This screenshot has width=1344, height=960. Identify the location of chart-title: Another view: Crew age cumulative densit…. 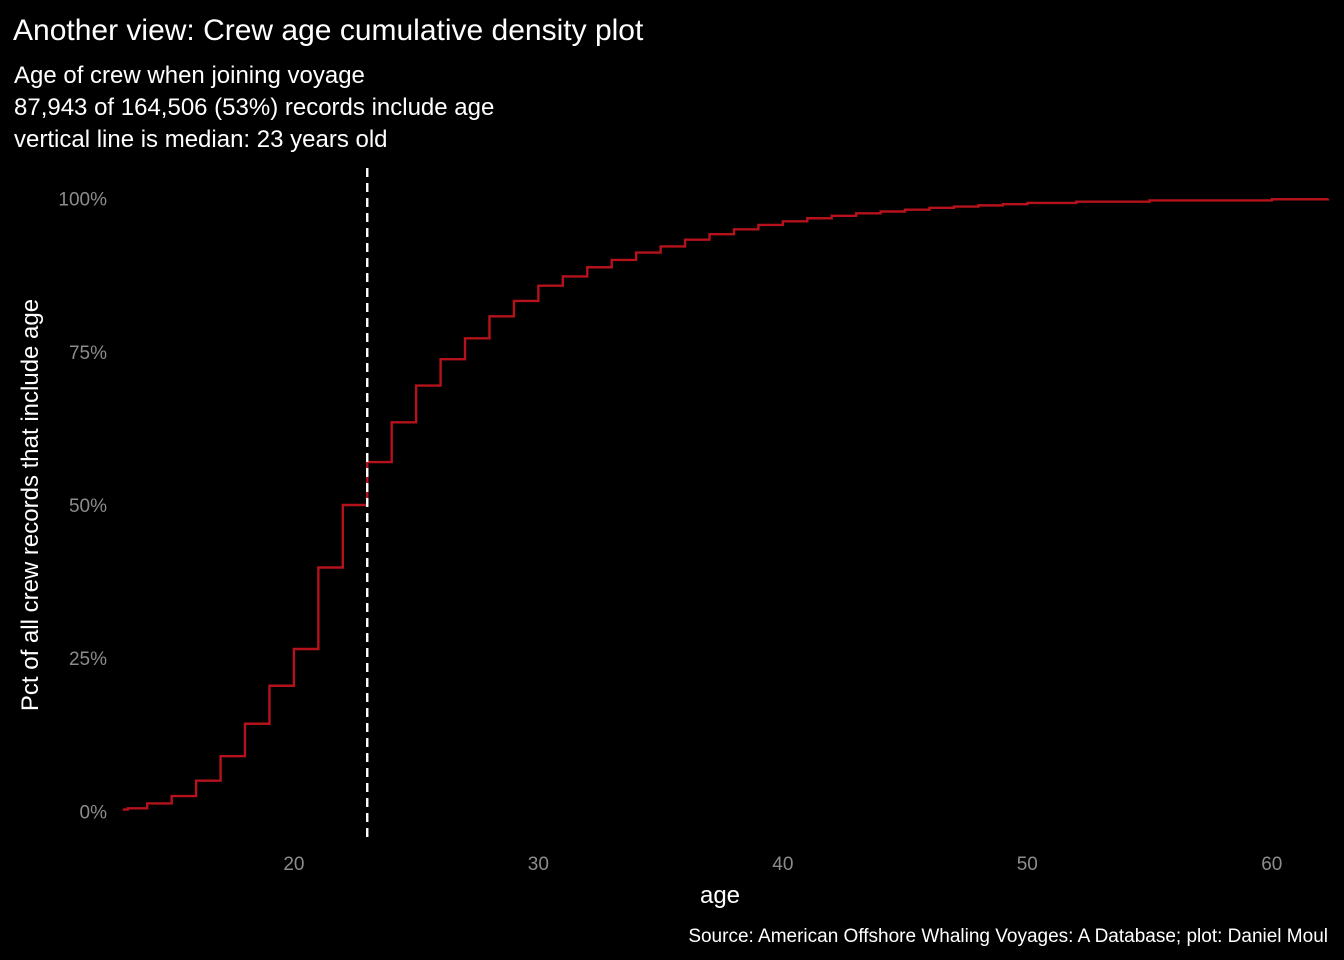
(328, 30).